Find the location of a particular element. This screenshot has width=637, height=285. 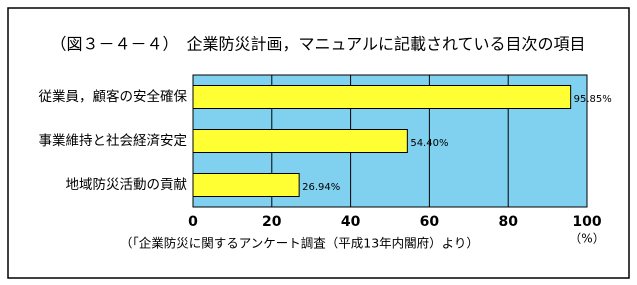

source-note: （「企業防災に関するアンケート調査（平成13年内閣府）より） is located at coordinates (299, 243).